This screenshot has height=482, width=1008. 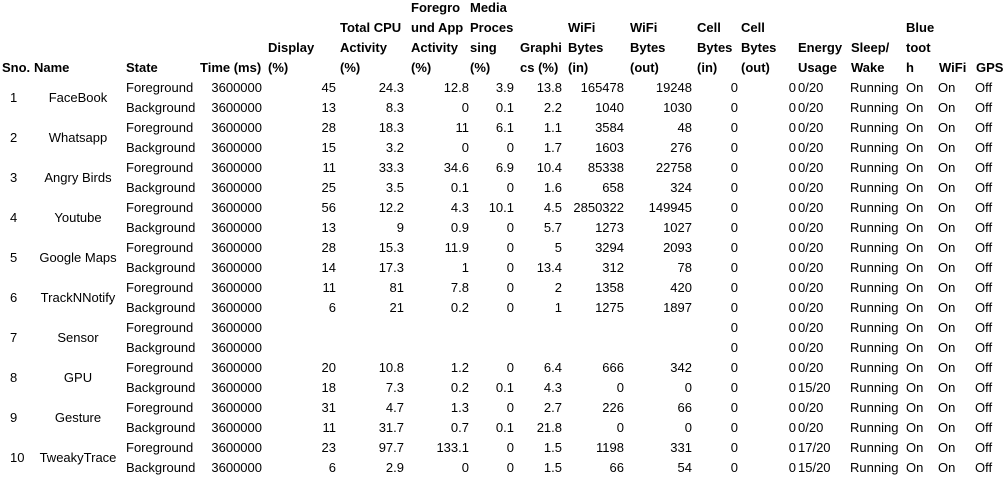 I want to click on table-cell-display: 11, so click(x=329, y=287).